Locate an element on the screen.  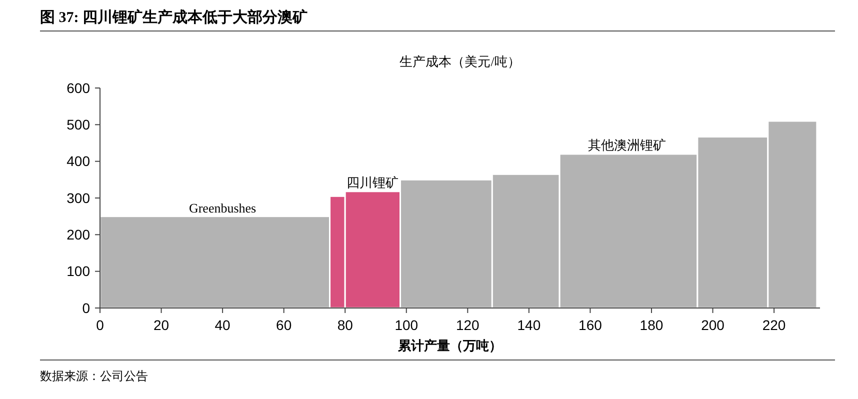
x-tick-label: 40 is located at coordinates (222, 325).